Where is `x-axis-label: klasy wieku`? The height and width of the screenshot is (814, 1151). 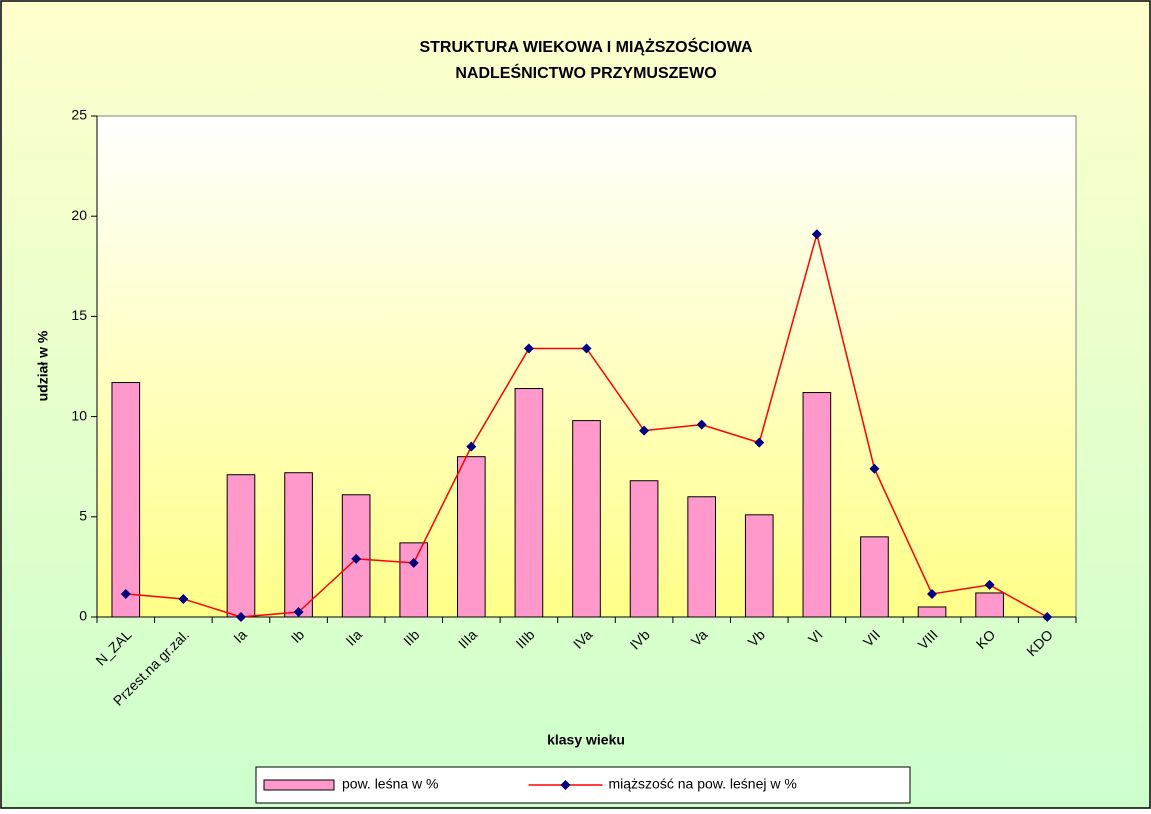 x-axis-label: klasy wieku is located at coordinates (586, 740).